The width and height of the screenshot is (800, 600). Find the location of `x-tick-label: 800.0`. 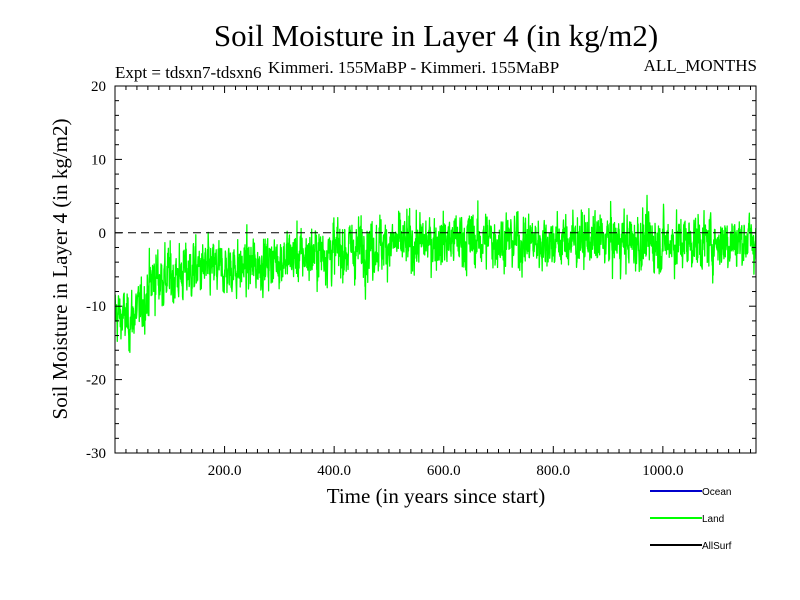

x-tick-label: 800.0 is located at coordinates (553, 471).